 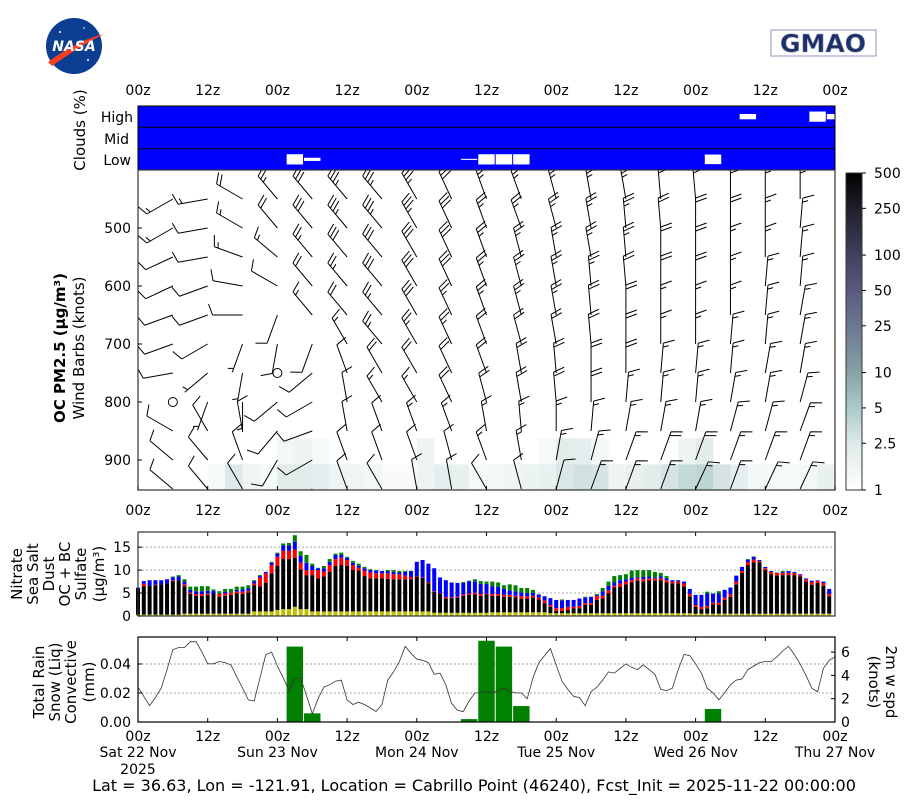 I want to click on main-ylabel-pm25: OC PM2.5 (μg/m³), so click(x=60, y=348).